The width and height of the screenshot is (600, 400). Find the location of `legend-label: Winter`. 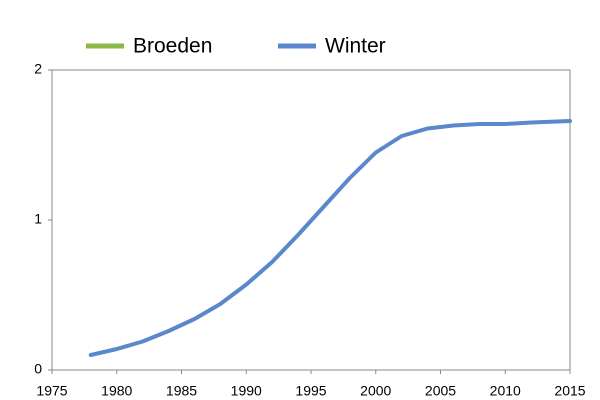

legend-label: Winter is located at coordinates (355, 46).